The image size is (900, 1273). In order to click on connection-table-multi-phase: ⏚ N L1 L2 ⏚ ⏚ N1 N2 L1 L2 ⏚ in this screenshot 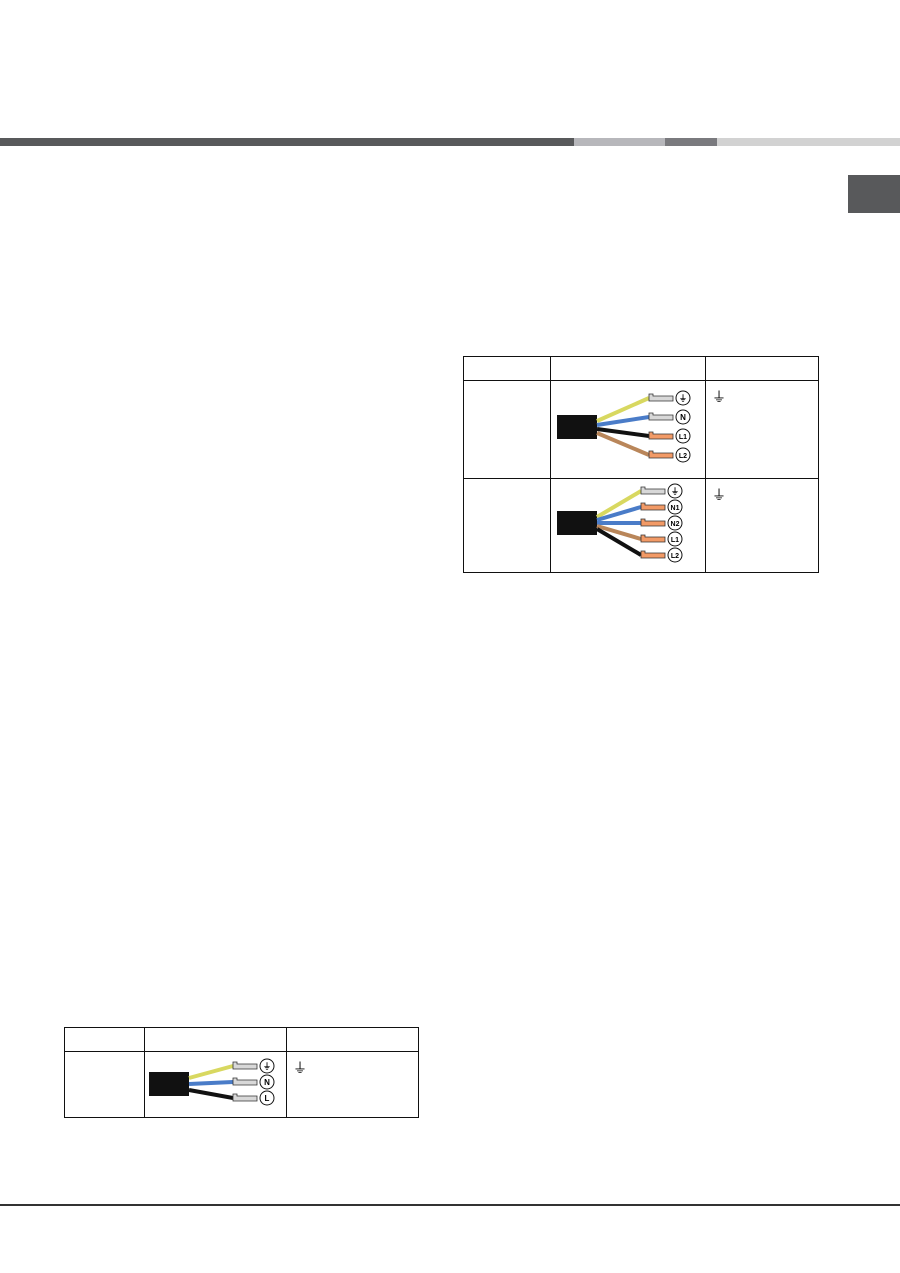, I will do `click(641, 464)`.